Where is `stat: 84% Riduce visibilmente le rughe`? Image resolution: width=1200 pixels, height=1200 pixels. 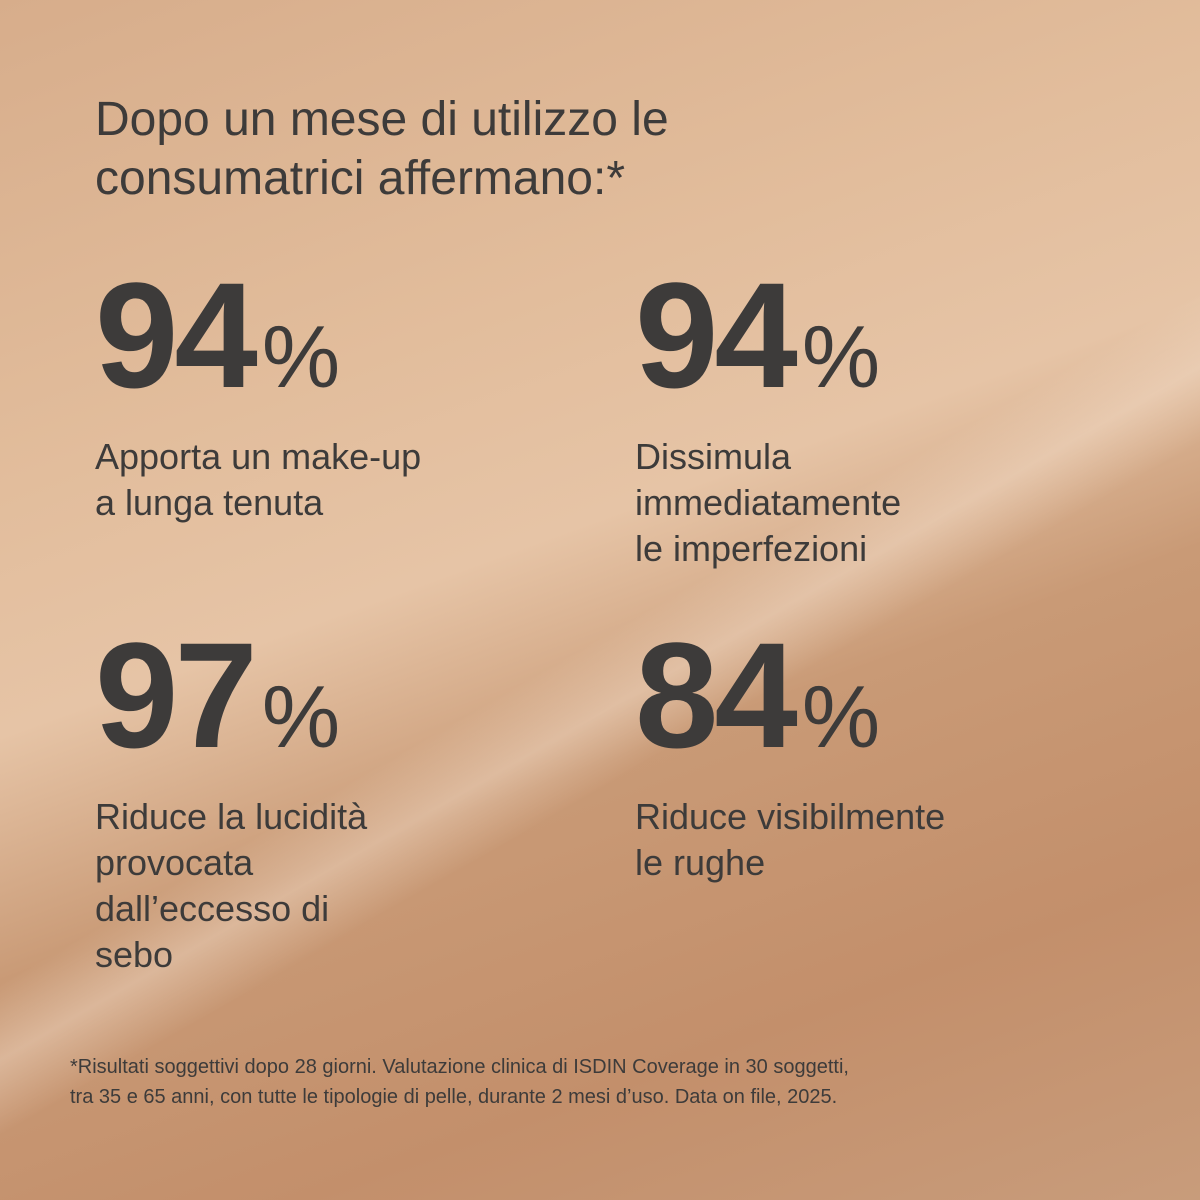 stat: 84% Riduce visibilmente le rughe is located at coordinates (790, 753).